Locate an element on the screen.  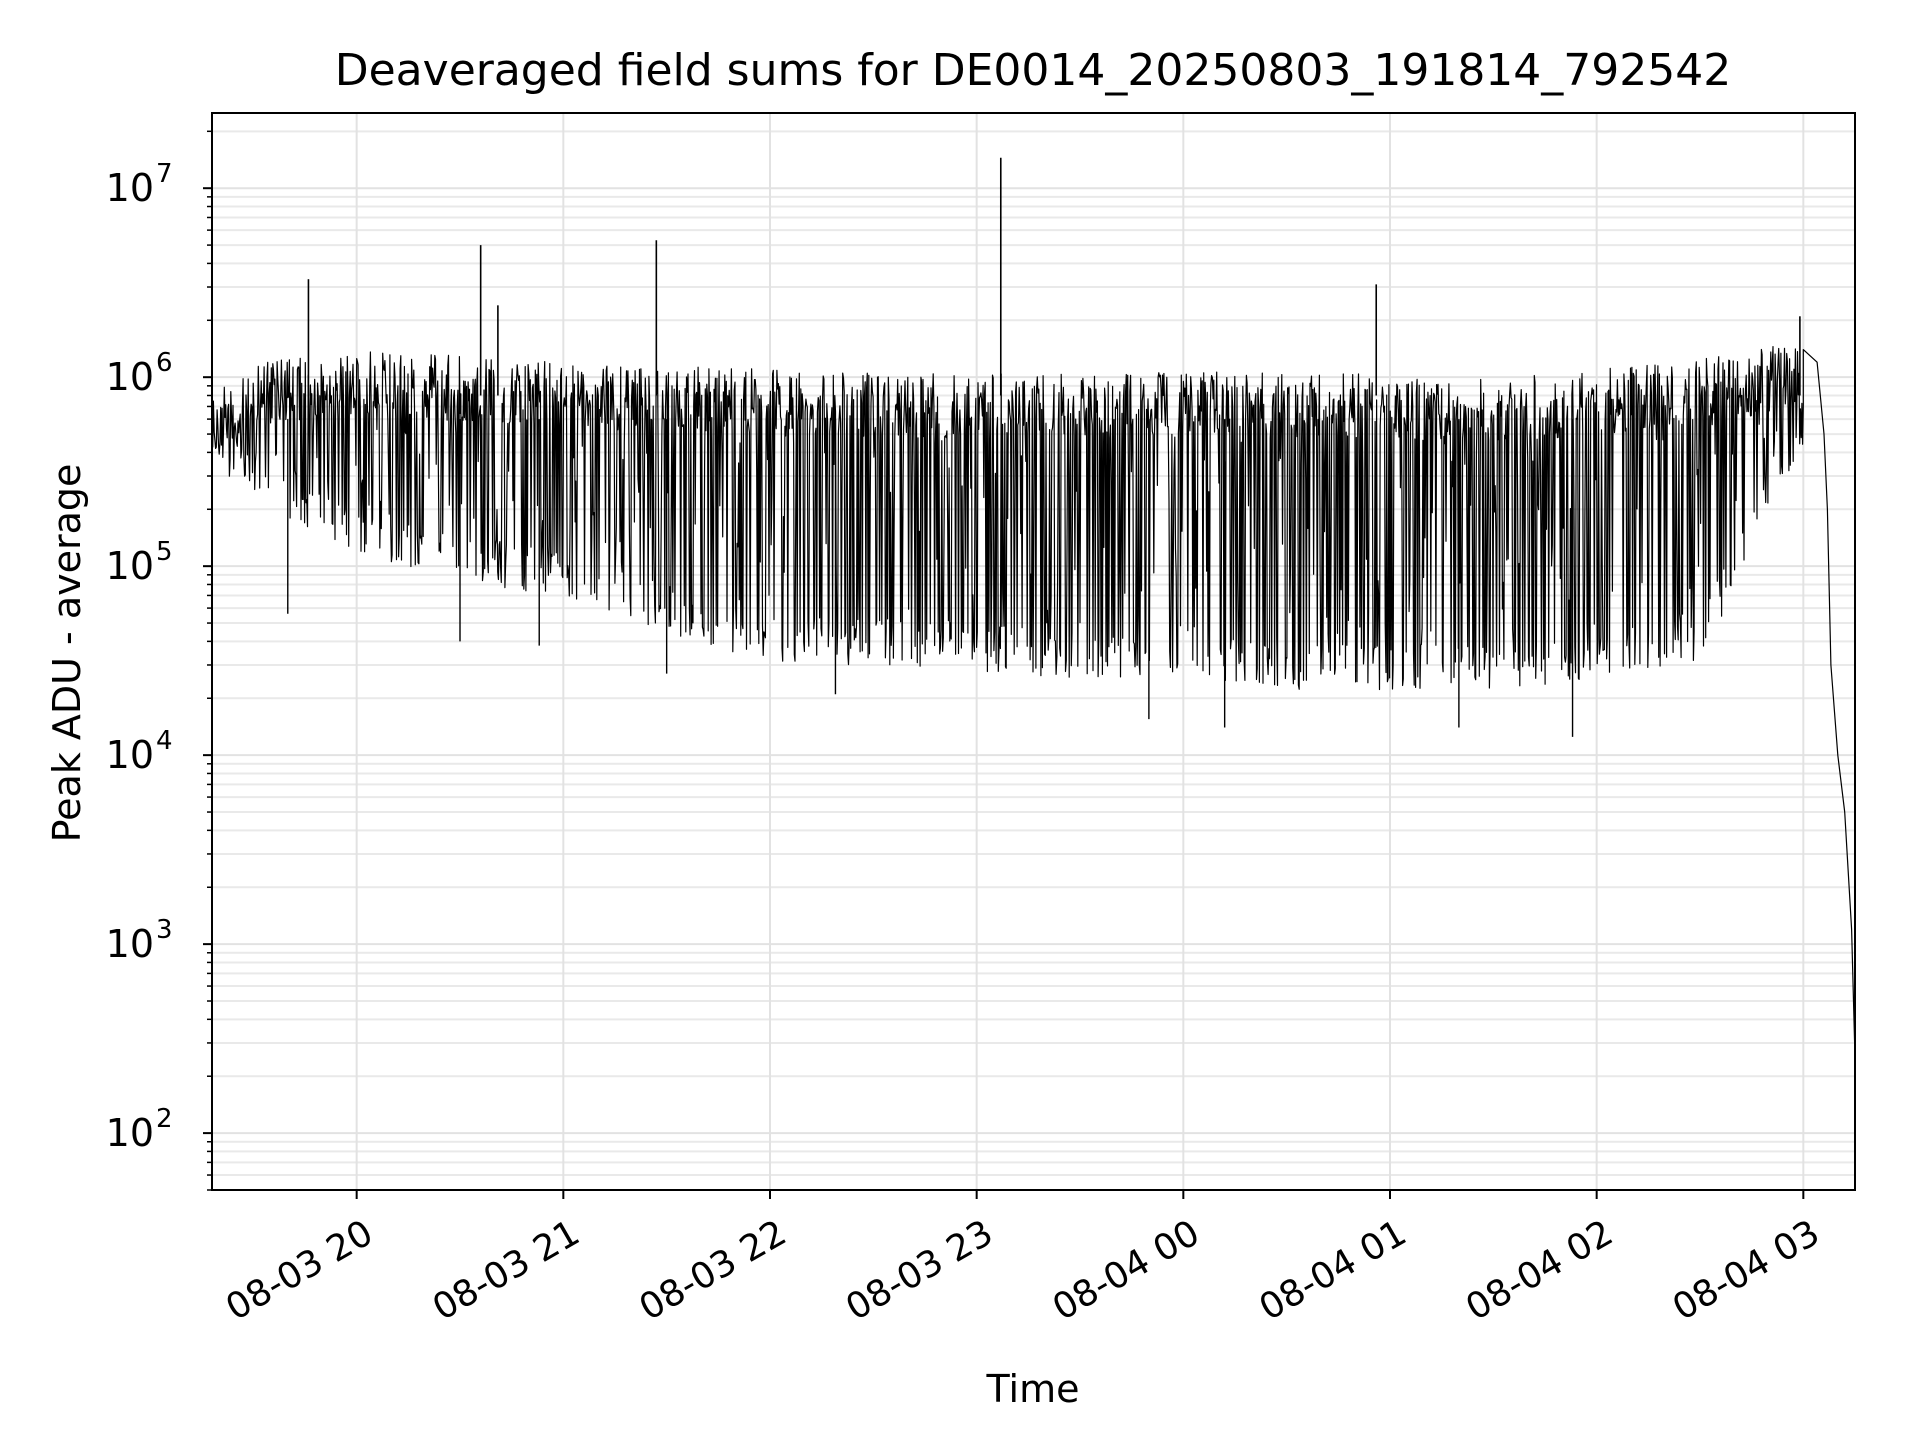
y-tick-label-exponent: 5 is located at coordinates (164, 552).